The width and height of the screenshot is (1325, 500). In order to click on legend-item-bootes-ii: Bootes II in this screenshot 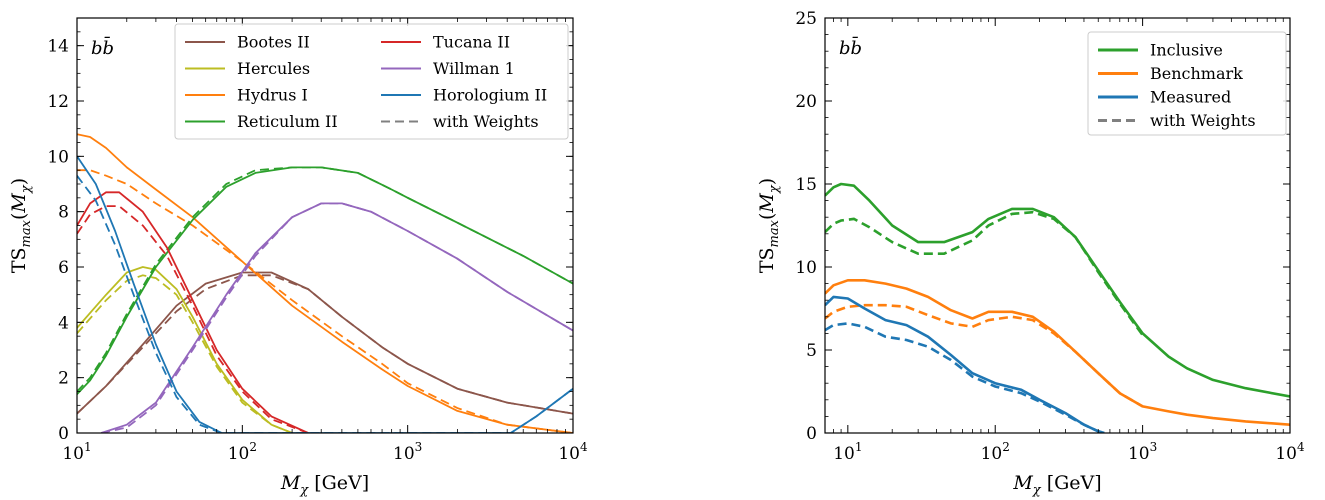, I will do `click(247, 42)`.